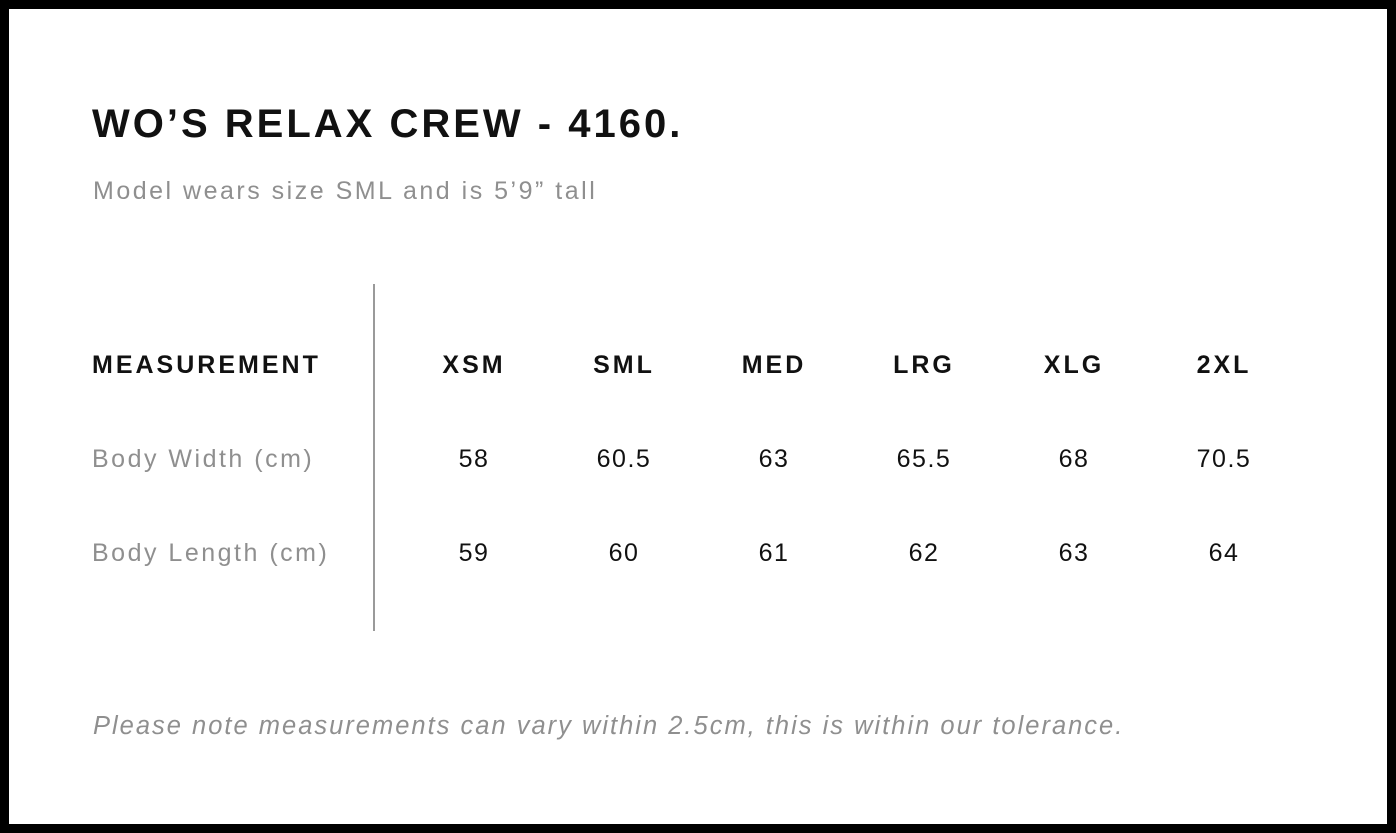 The image size is (1396, 833). Describe the element at coordinates (1074, 365) in the screenshot. I see `size-header-xlg: XLG` at that location.